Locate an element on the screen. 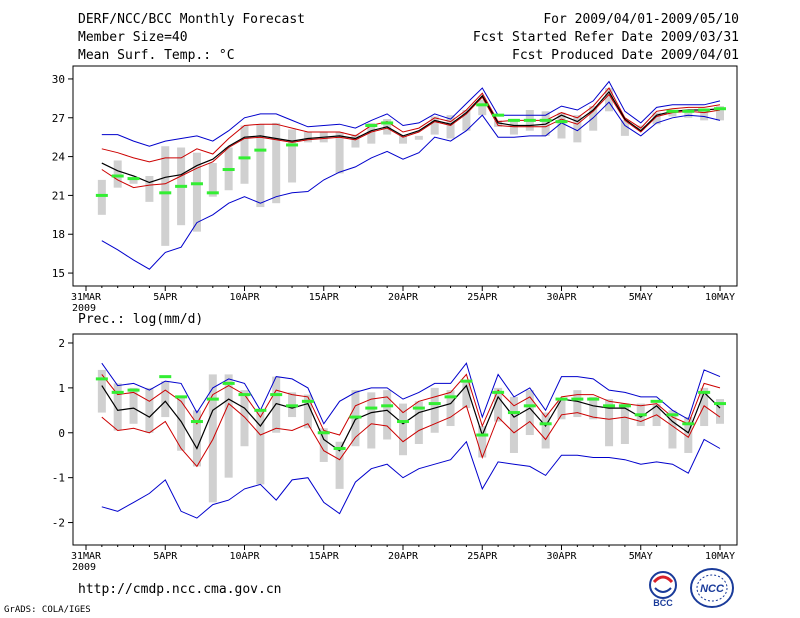 The width and height of the screenshot is (800, 618). chart-title: DERF/NCC/BCC Monthly Forecast is located at coordinates (191, 19).